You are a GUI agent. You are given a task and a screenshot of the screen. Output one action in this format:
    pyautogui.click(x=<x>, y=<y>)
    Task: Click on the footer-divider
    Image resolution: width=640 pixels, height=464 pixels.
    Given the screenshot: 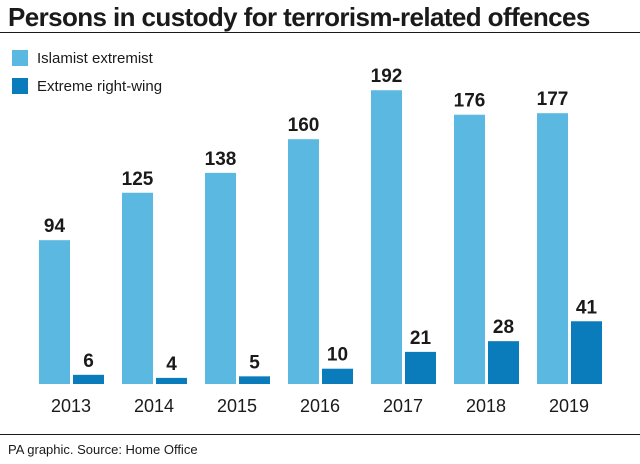 What is the action you would take?
    pyautogui.click(x=320, y=434)
    